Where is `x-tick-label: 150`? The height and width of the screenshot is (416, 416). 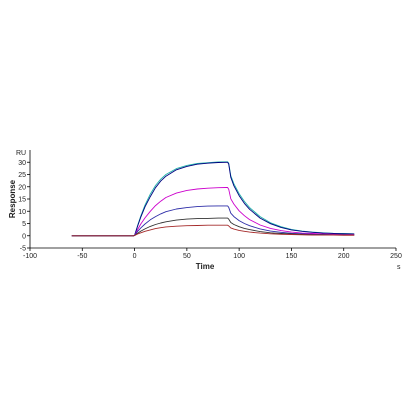 x-tick-label: 150 is located at coordinates (292, 256).